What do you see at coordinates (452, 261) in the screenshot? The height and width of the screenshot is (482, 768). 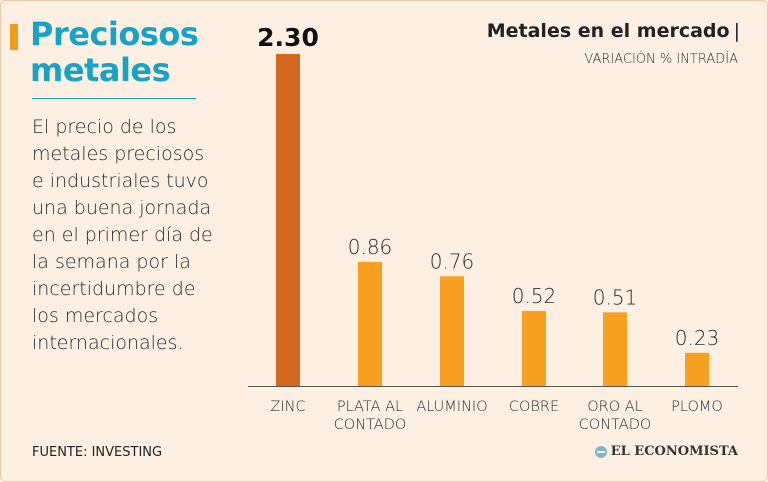 I see `value-label-2: 0.76` at bounding box center [452, 261].